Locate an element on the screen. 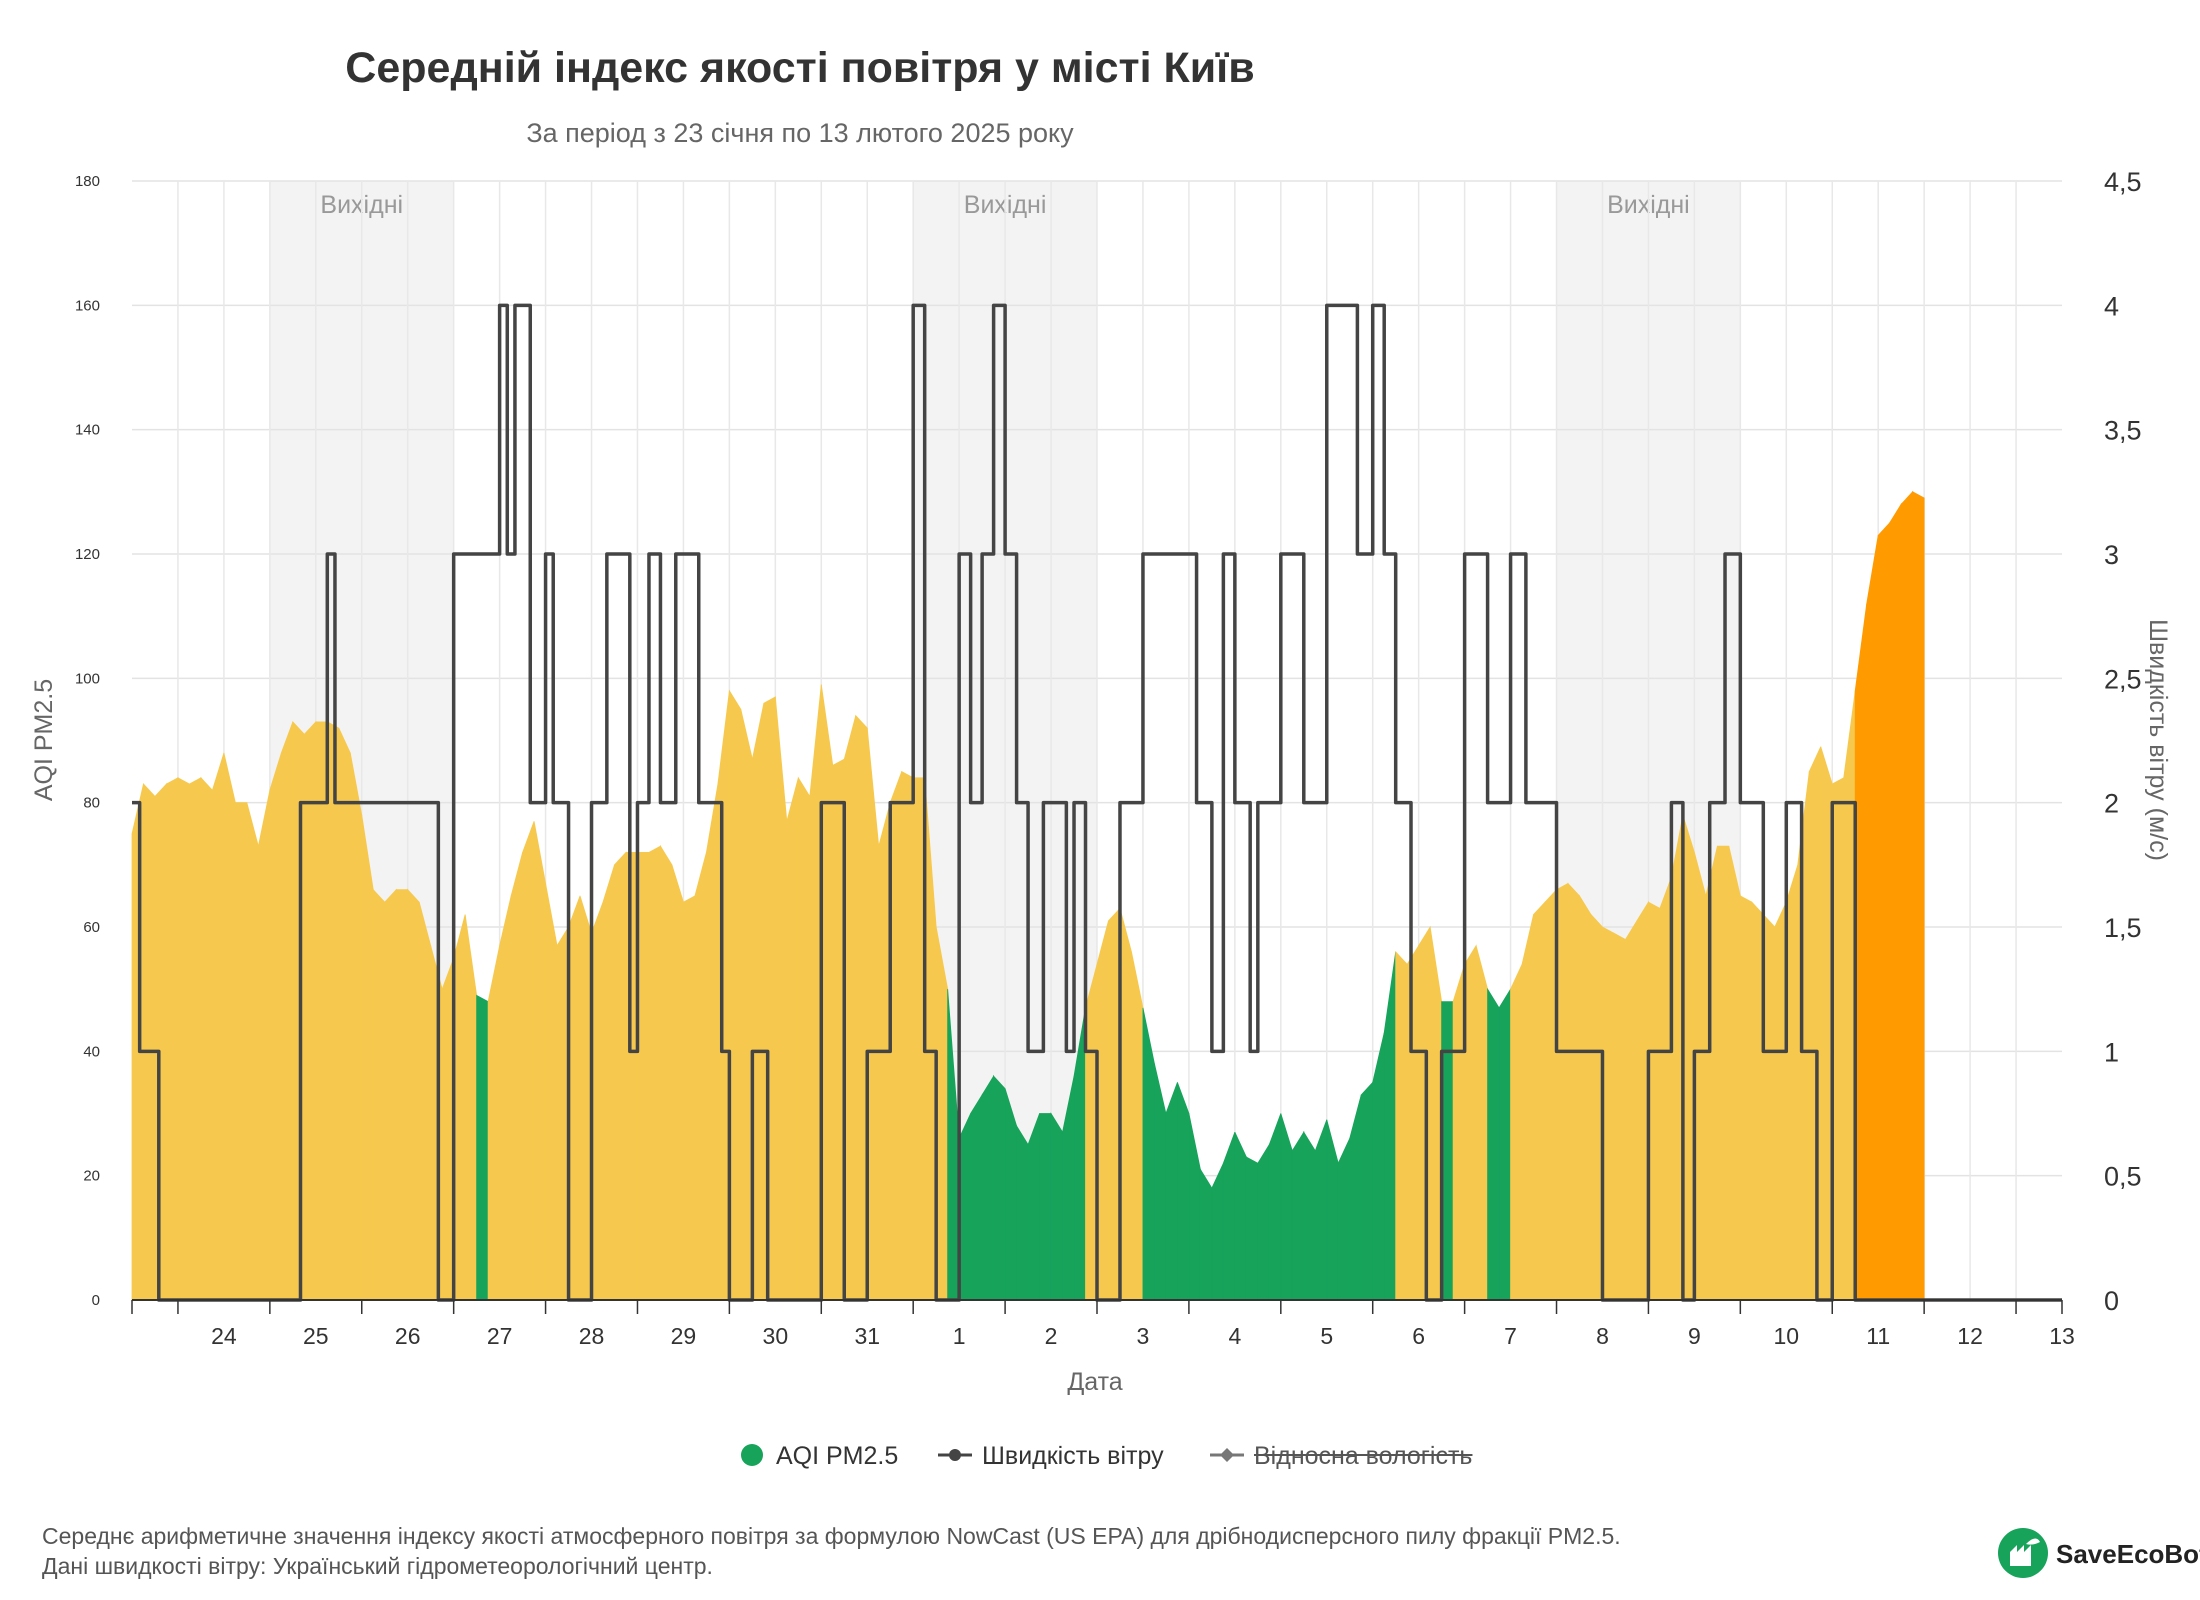 The height and width of the screenshot is (1600, 2200). legend-item-aqi: AQI PM2.5 is located at coordinates (819, 1456).